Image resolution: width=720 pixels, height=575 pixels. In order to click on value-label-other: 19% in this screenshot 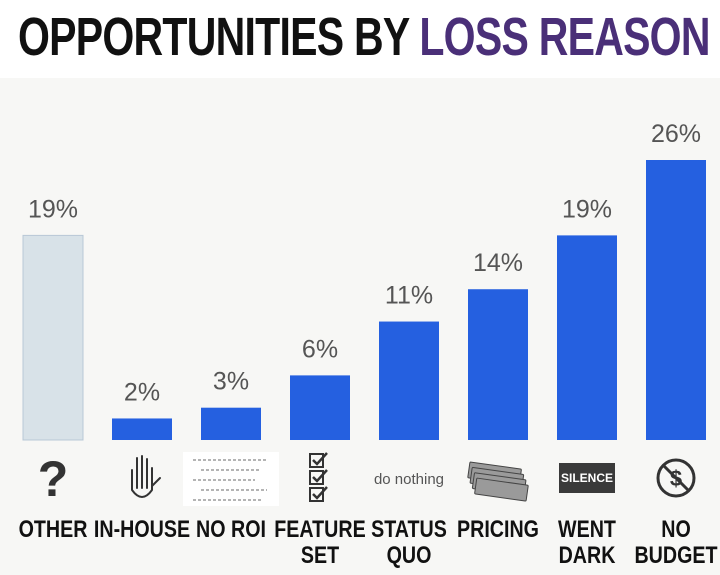, I will do `click(53, 209)`.